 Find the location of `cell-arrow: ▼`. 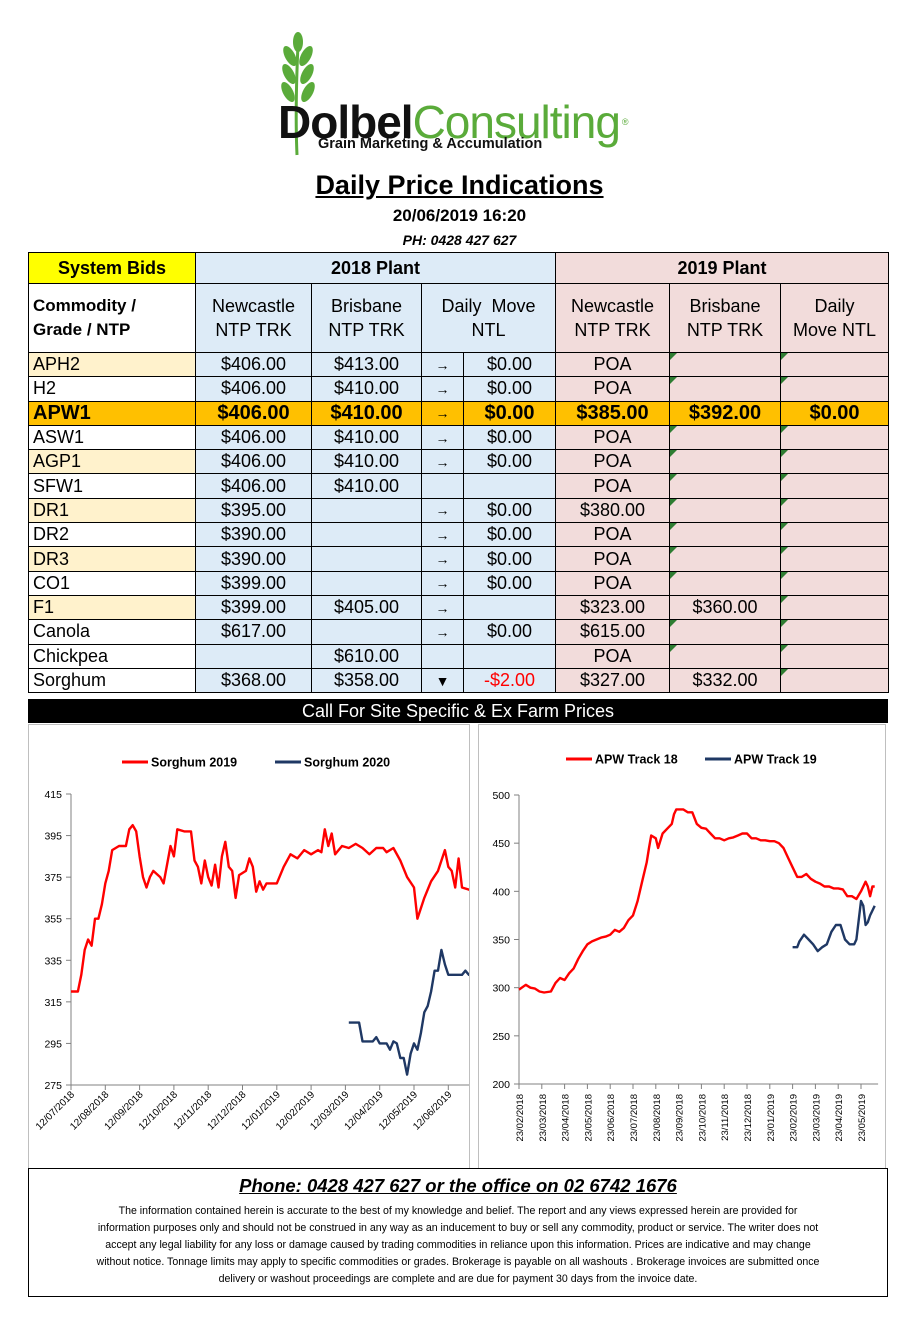

cell-arrow: ▼ is located at coordinates (442, 680).